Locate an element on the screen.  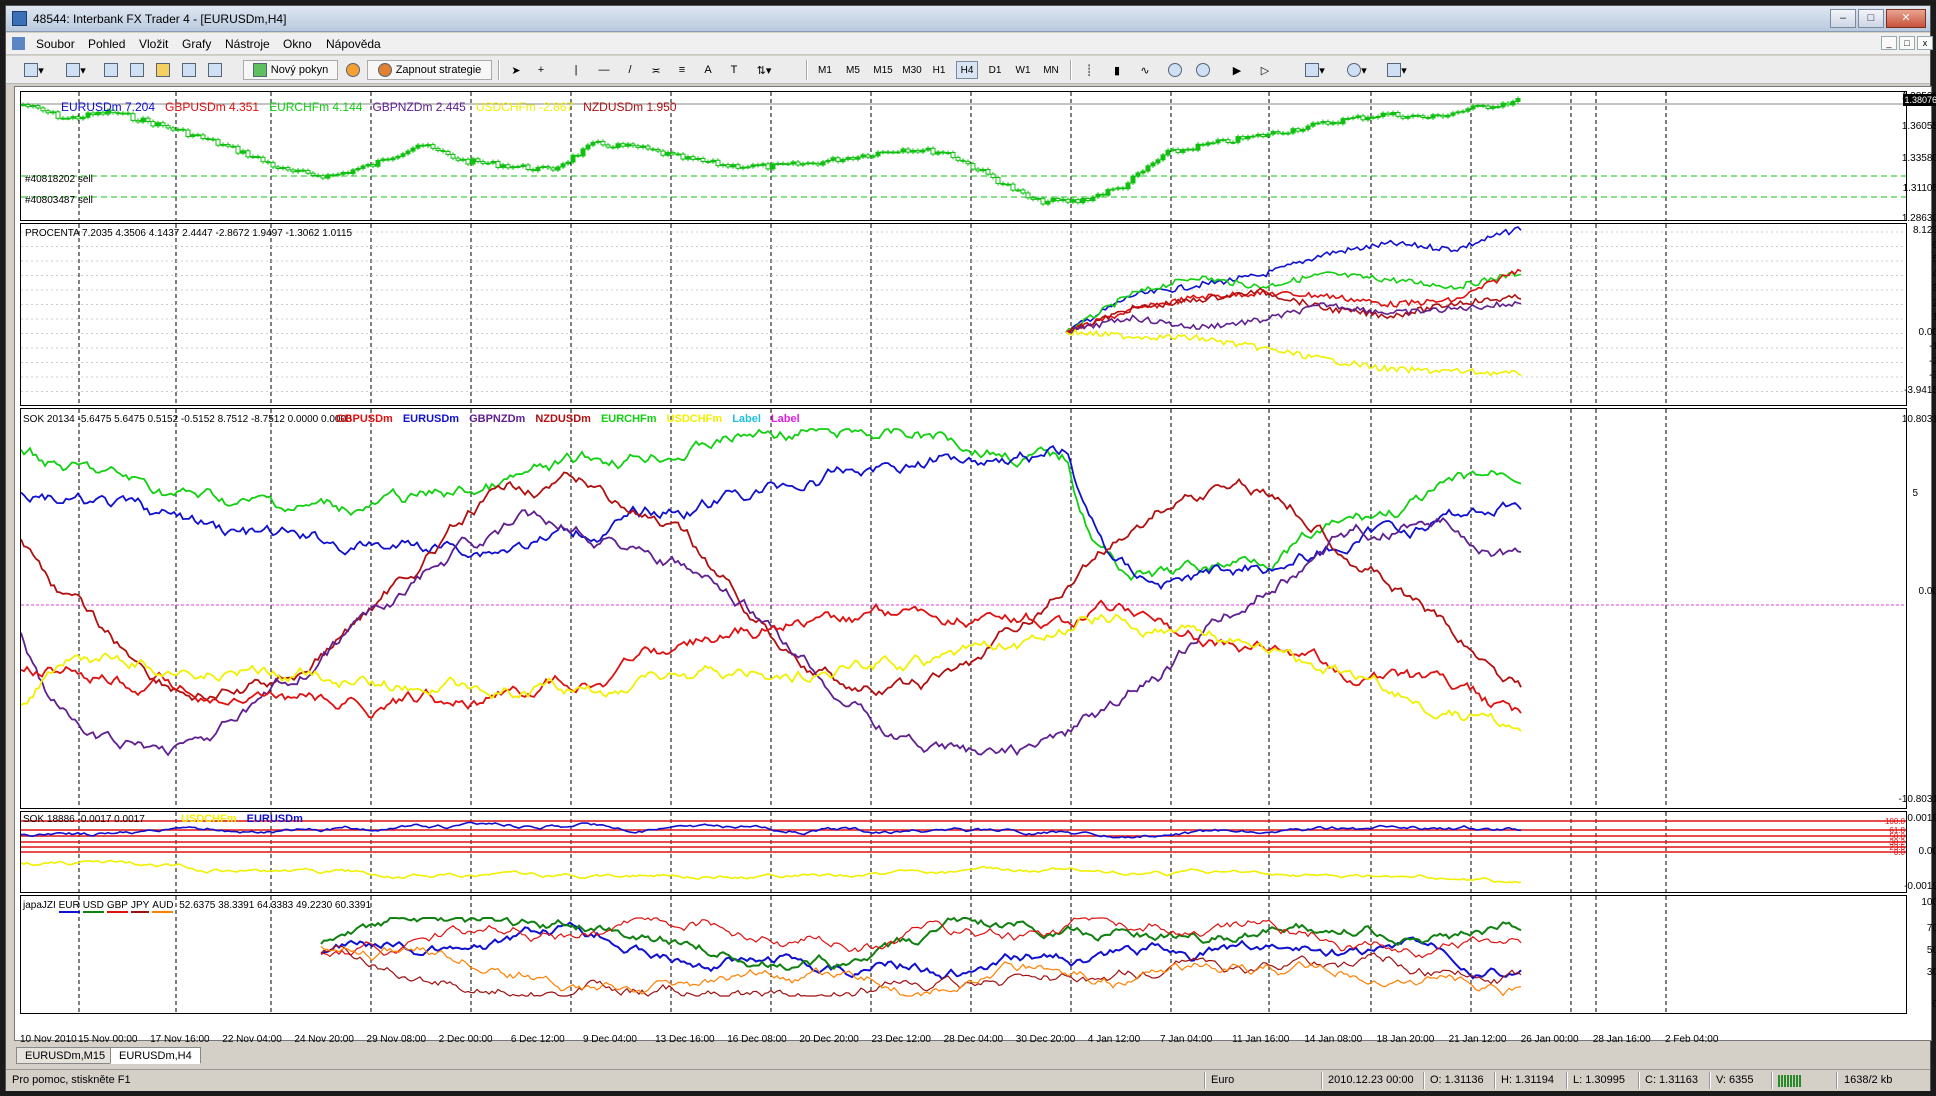
profiles-button: ▾ is located at coordinates (76, 70).